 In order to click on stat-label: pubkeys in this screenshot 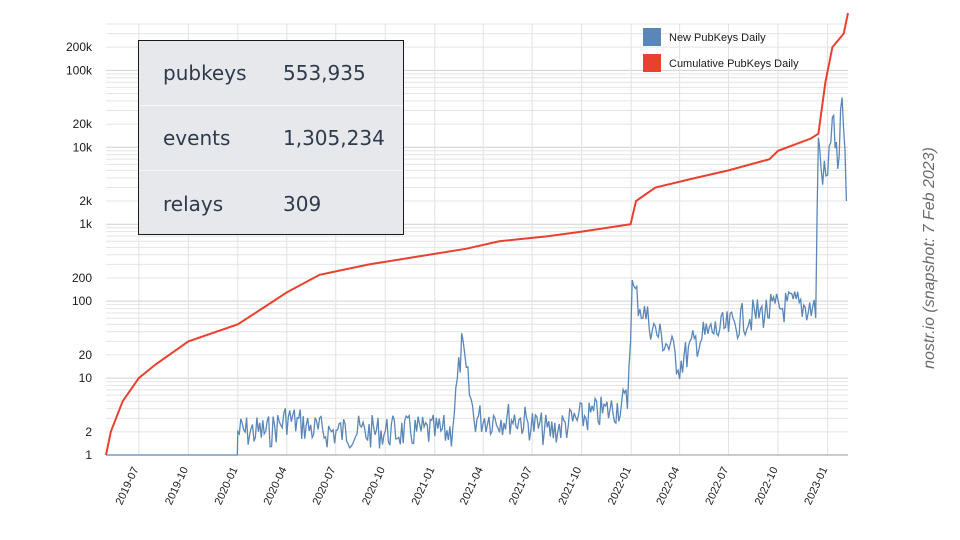, I will do `click(205, 73)`.